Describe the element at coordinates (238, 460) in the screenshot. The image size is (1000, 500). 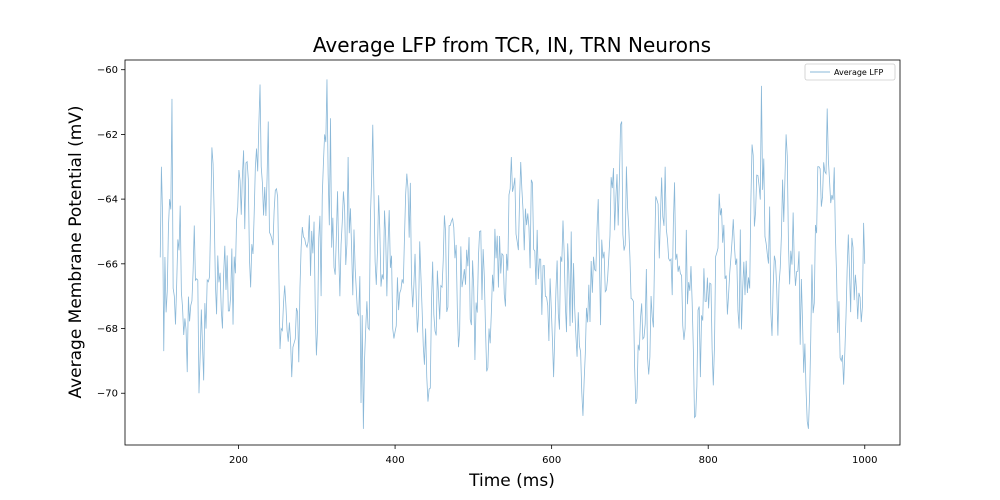
I see `x-tick-label: 200` at that location.